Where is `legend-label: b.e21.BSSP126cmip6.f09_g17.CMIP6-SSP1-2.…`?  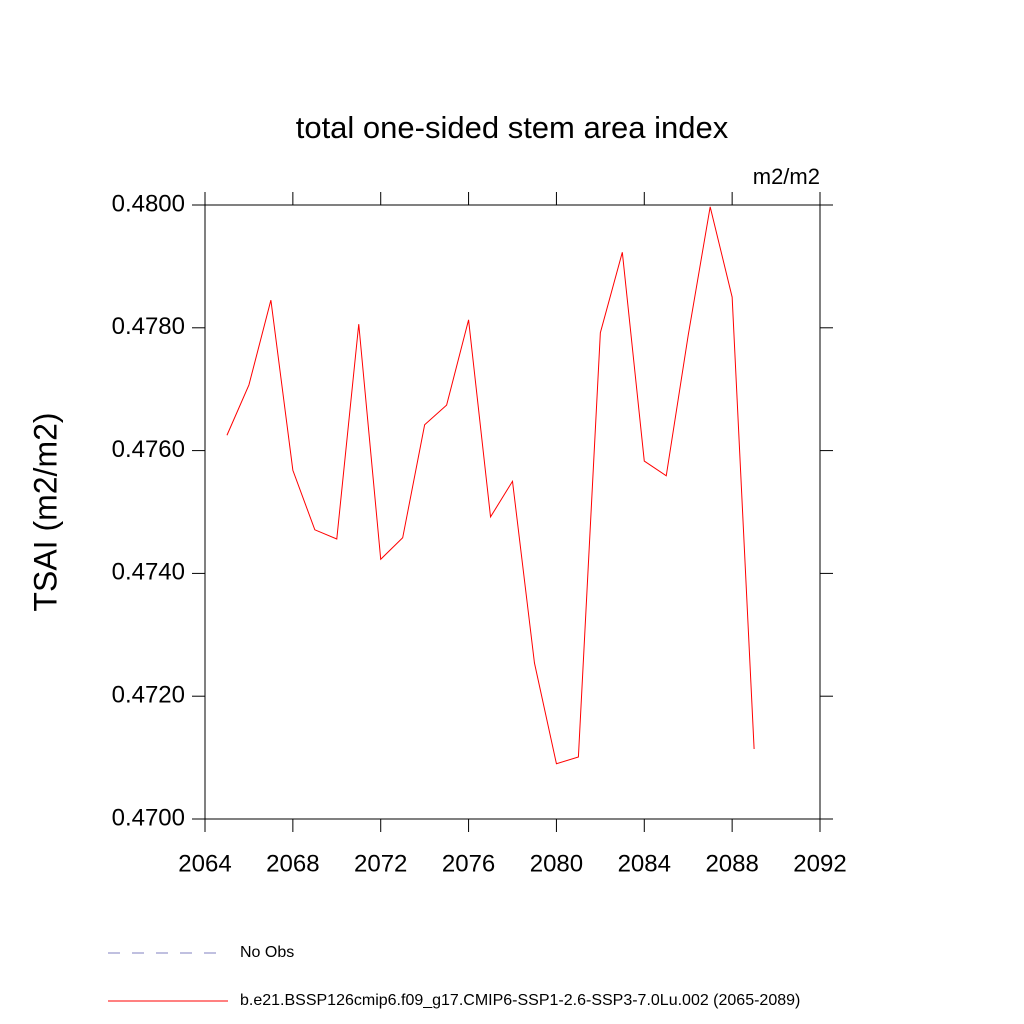
legend-label: b.e21.BSSP126cmip6.f09_g17.CMIP6-SSP1-2.… is located at coordinates (520, 1000).